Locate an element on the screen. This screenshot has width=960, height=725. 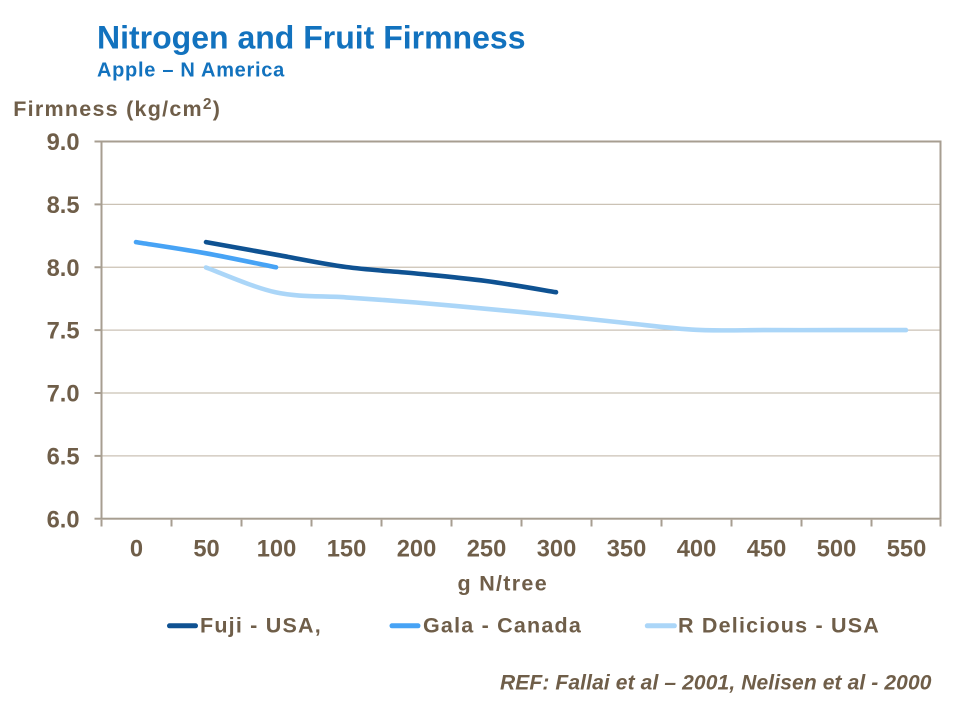
svg-text: 300 is located at coordinates (557, 549).